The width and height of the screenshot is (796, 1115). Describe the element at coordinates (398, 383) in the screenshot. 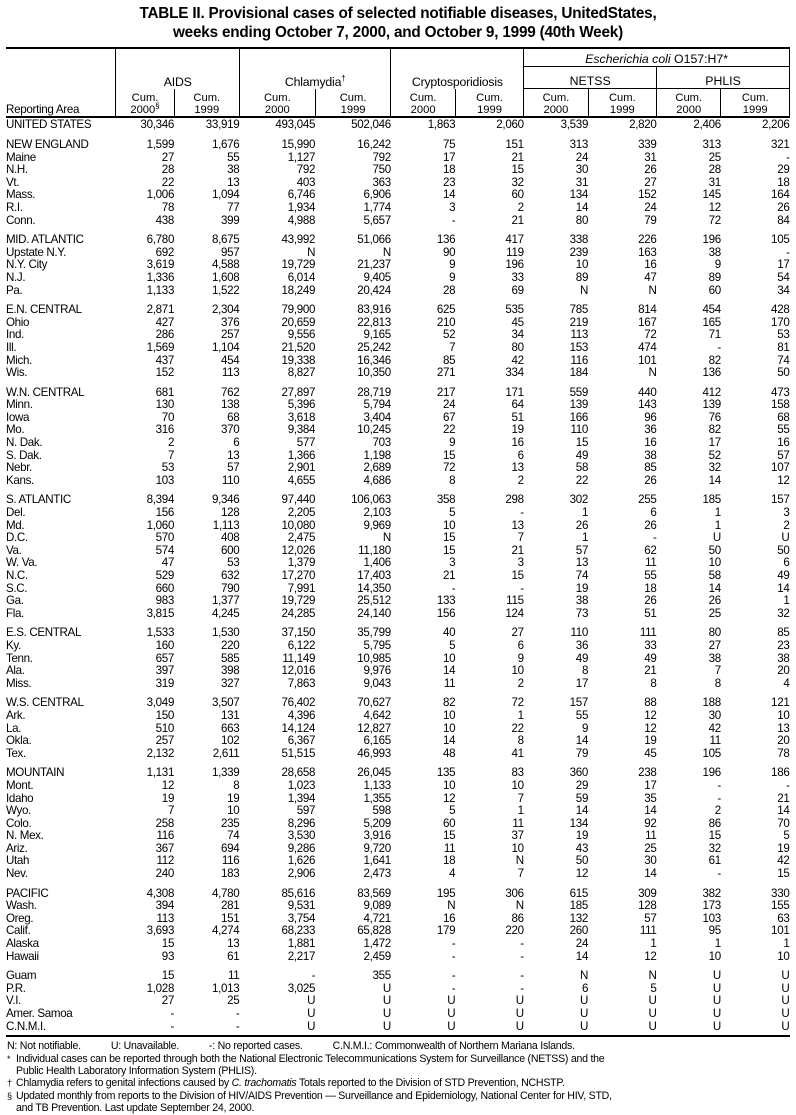

I see `table-row-spacer` at that location.